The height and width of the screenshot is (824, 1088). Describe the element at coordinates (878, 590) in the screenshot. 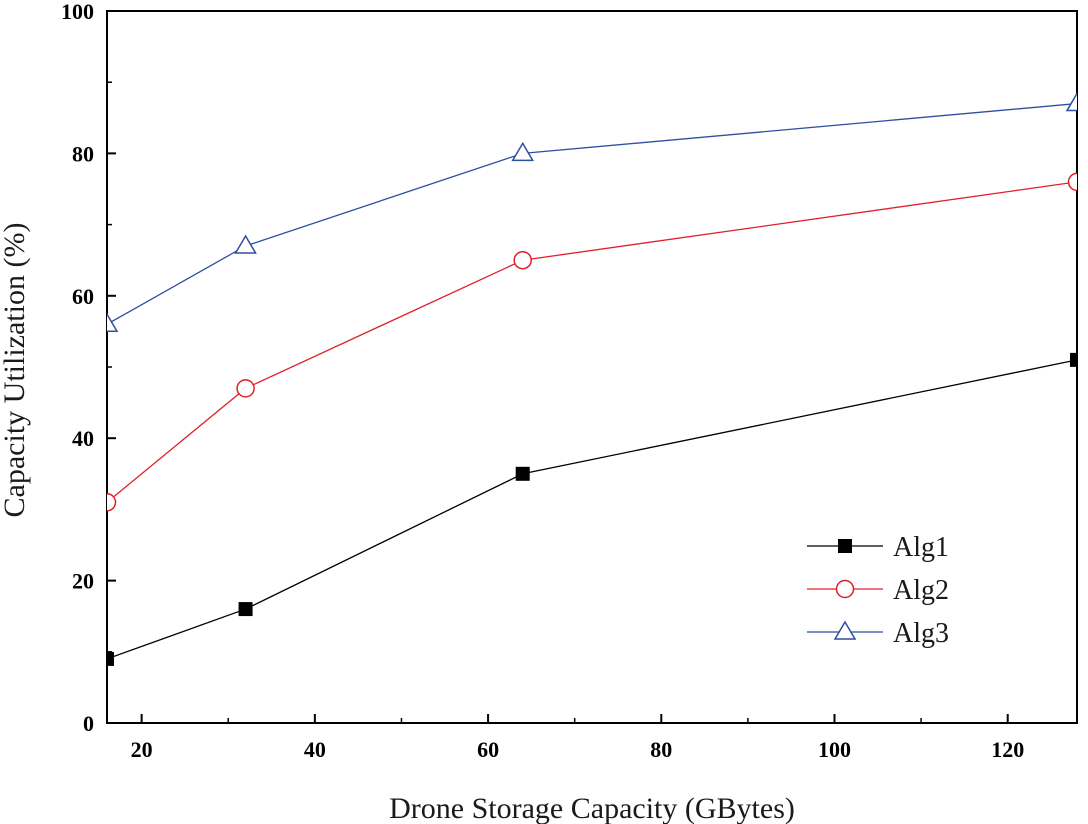

I see `legend: Alg1 Alg2 Alg3` at that location.